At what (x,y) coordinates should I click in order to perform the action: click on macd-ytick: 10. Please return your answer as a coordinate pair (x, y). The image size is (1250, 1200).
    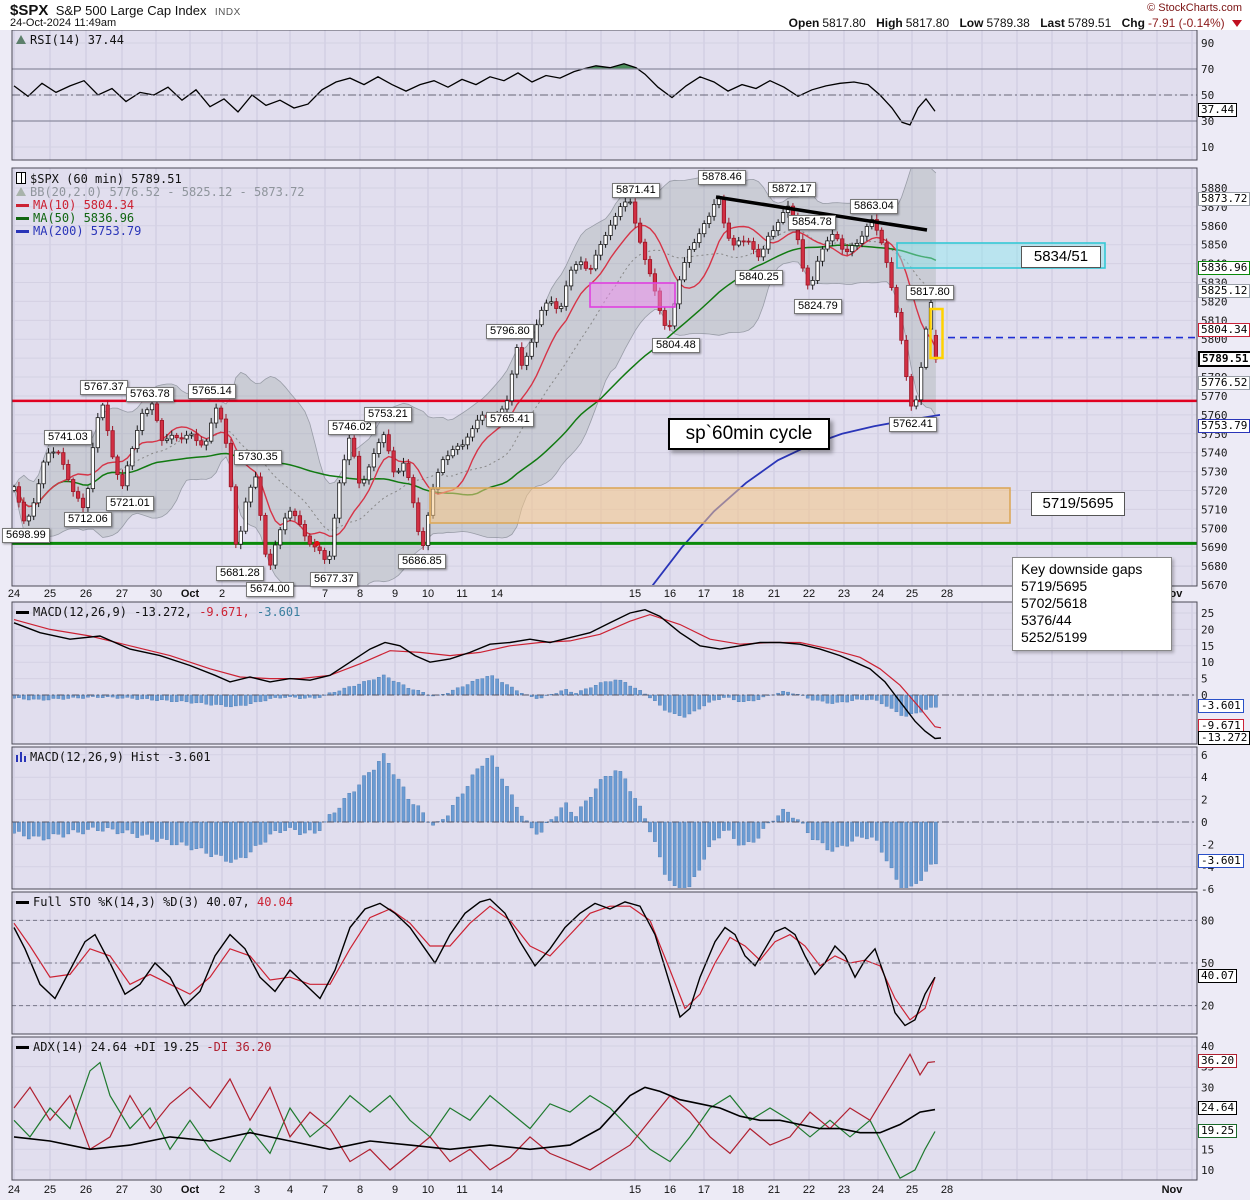
    Looking at the image, I should click on (1207, 662).